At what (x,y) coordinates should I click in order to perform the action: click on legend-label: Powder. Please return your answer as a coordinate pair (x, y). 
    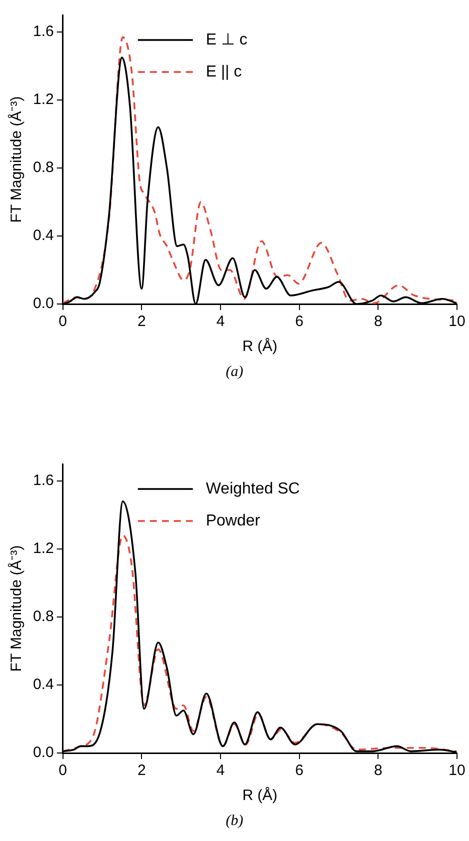
    Looking at the image, I should click on (233, 521).